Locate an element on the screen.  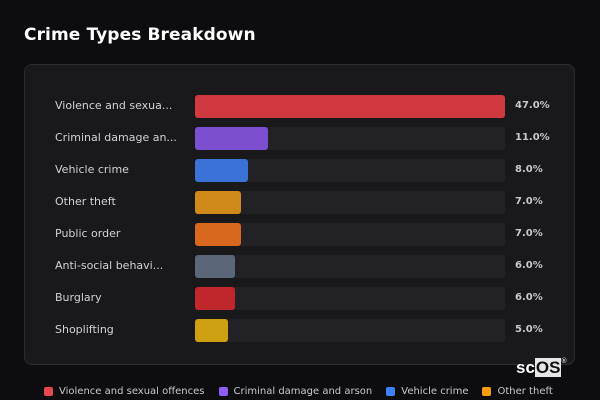
bar-row: Criminal damage an... 11.0% is located at coordinates (299, 139).